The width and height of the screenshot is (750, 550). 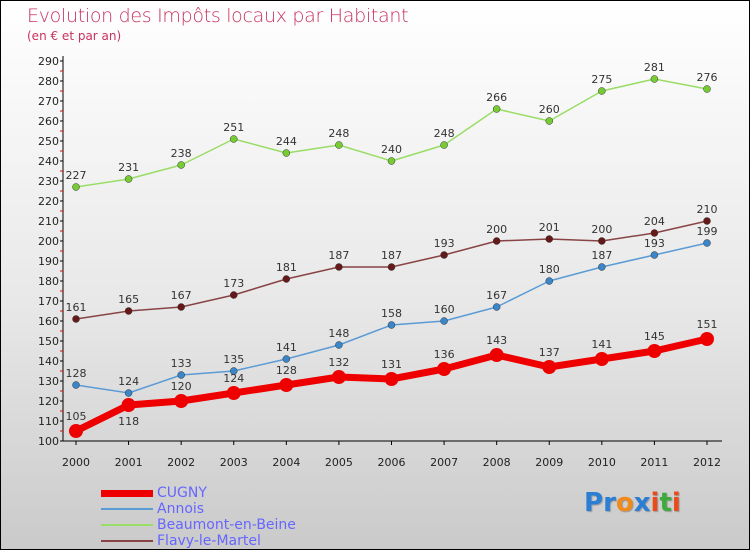 What do you see at coordinates (286, 267) in the screenshot?
I see `data-label: 181` at bounding box center [286, 267].